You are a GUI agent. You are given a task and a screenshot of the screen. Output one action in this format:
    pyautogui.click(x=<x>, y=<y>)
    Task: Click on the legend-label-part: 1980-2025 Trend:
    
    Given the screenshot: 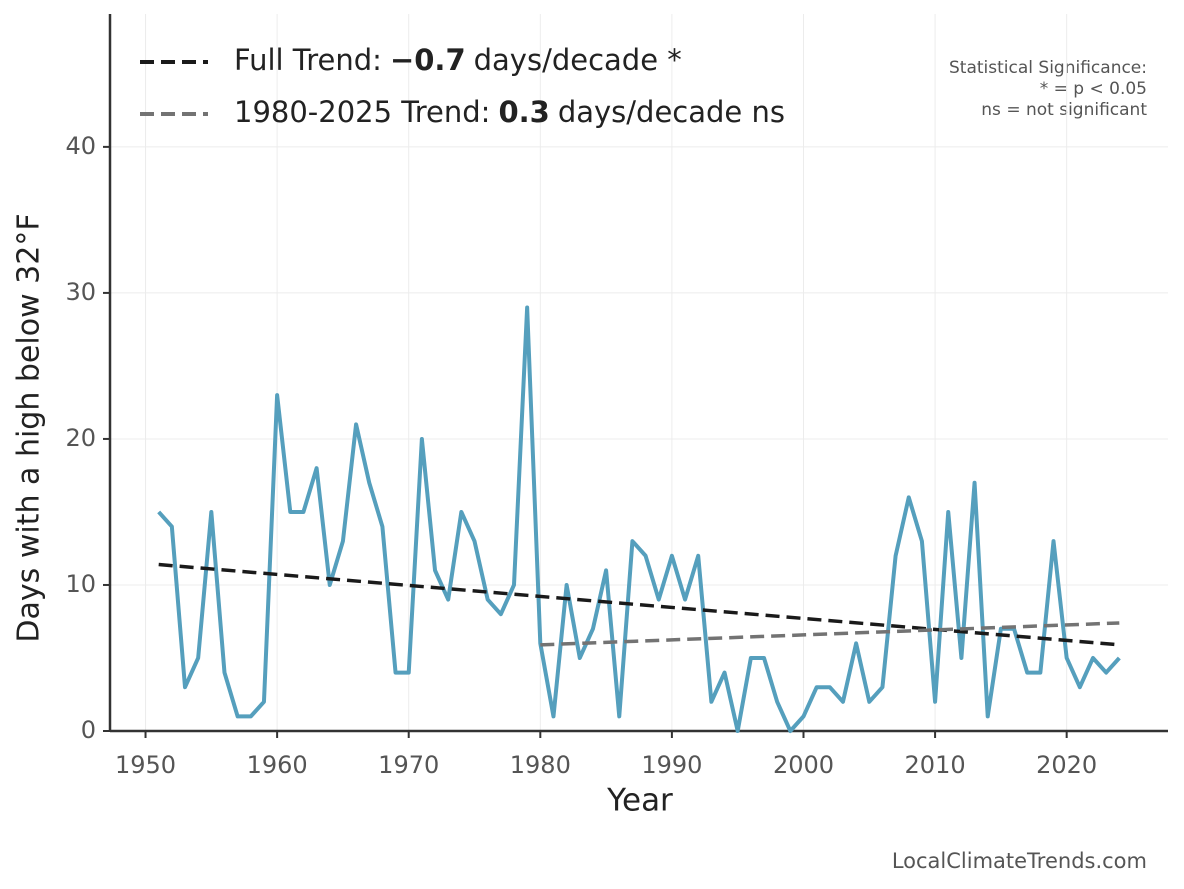 What is the action you would take?
    pyautogui.click(x=362, y=112)
    